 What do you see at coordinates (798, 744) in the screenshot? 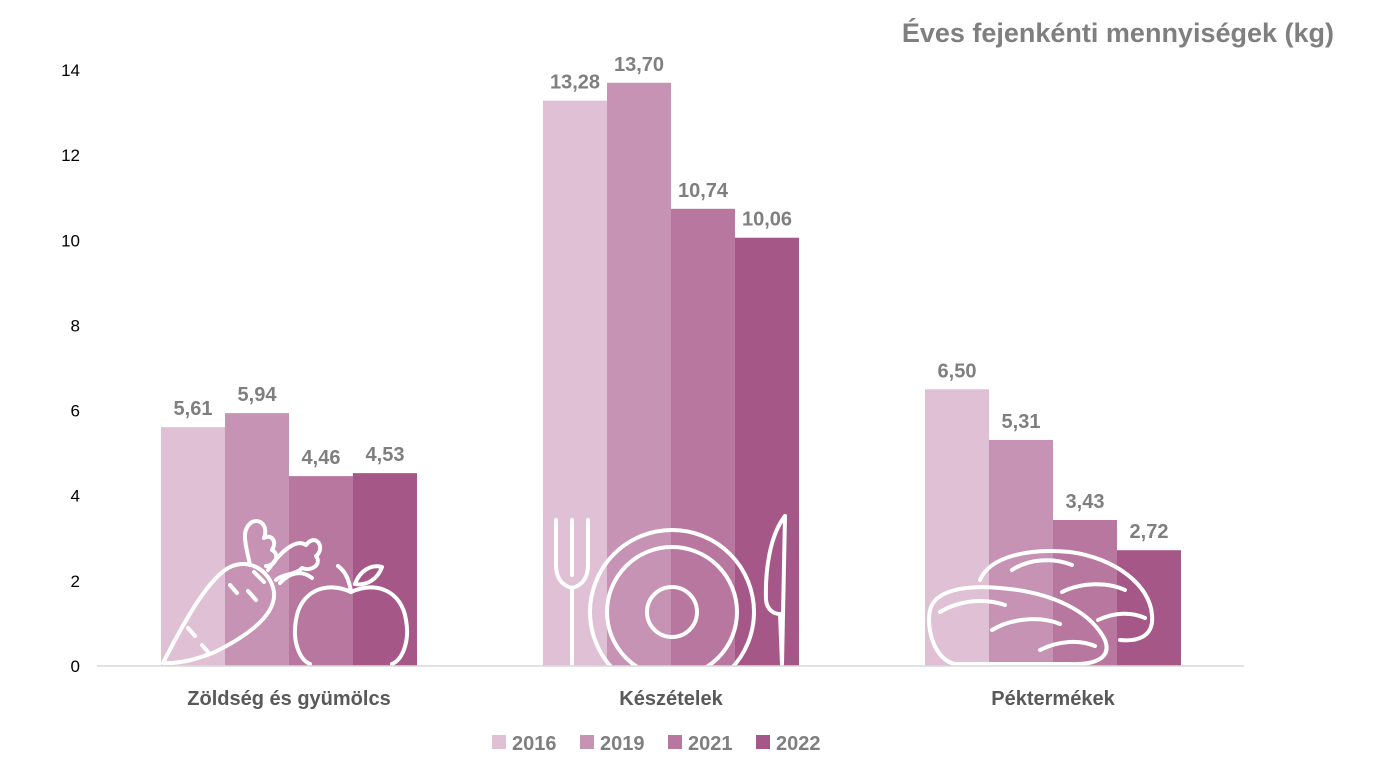
I see `legend-label: 2022` at bounding box center [798, 744].